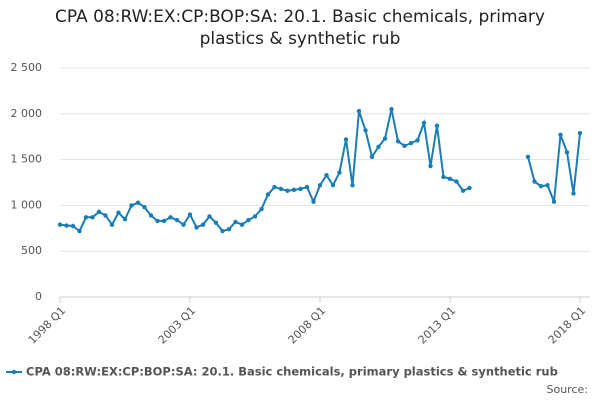 The height and width of the screenshot is (400, 600). What do you see at coordinates (177, 325) in the screenshot?
I see `x-tick-label: 2003 Q1` at bounding box center [177, 325].